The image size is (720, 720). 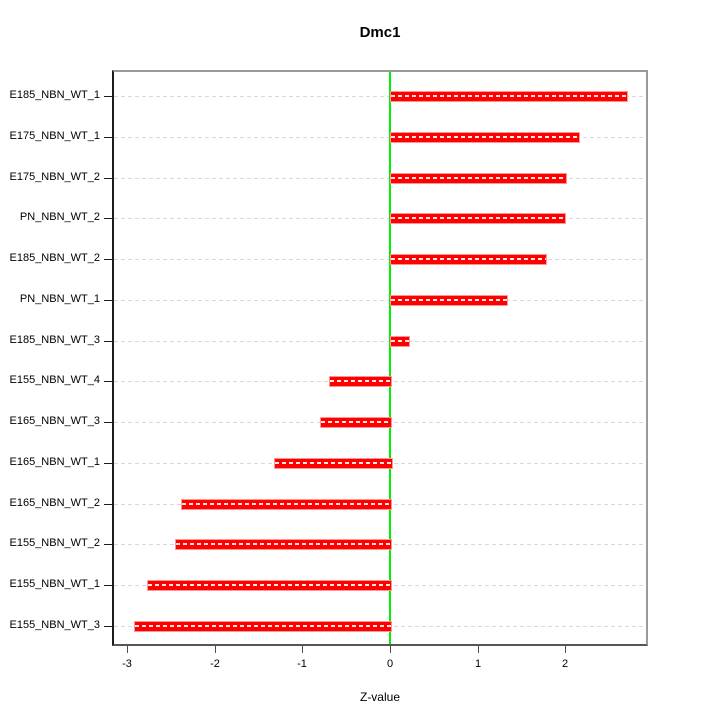 What do you see at coordinates (55, 340) in the screenshot?
I see `y-label-E185_NBN_WT_3: E185_NBN_WT_3` at bounding box center [55, 340].